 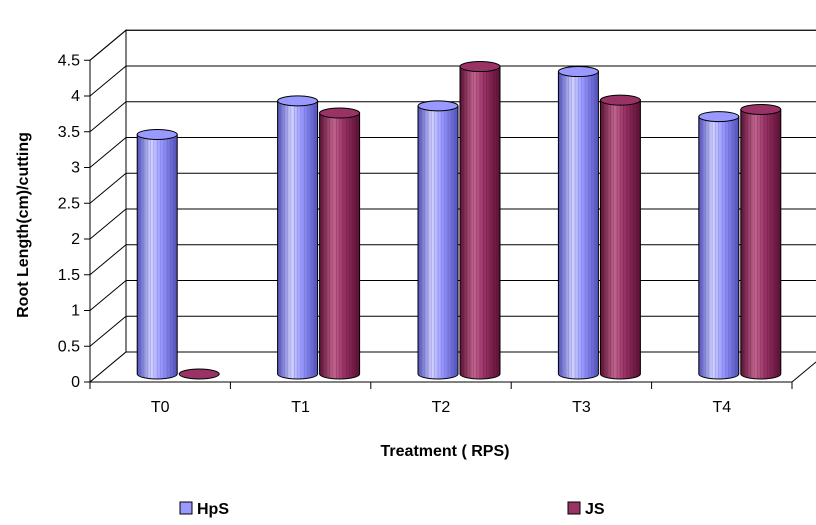 I want to click on x-tick-label: T2, so click(x=441, y=407).